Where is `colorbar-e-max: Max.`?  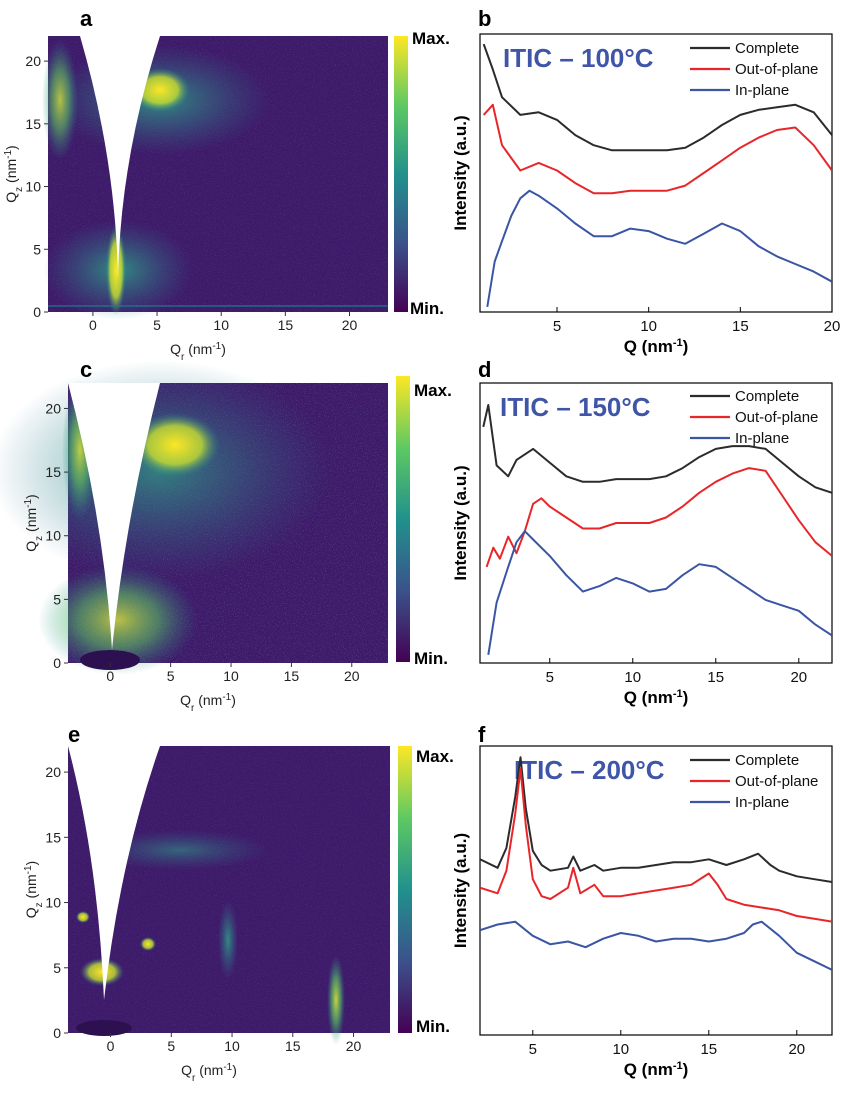
colorbar-e-max: Max. is located at coordinates (435, 756).